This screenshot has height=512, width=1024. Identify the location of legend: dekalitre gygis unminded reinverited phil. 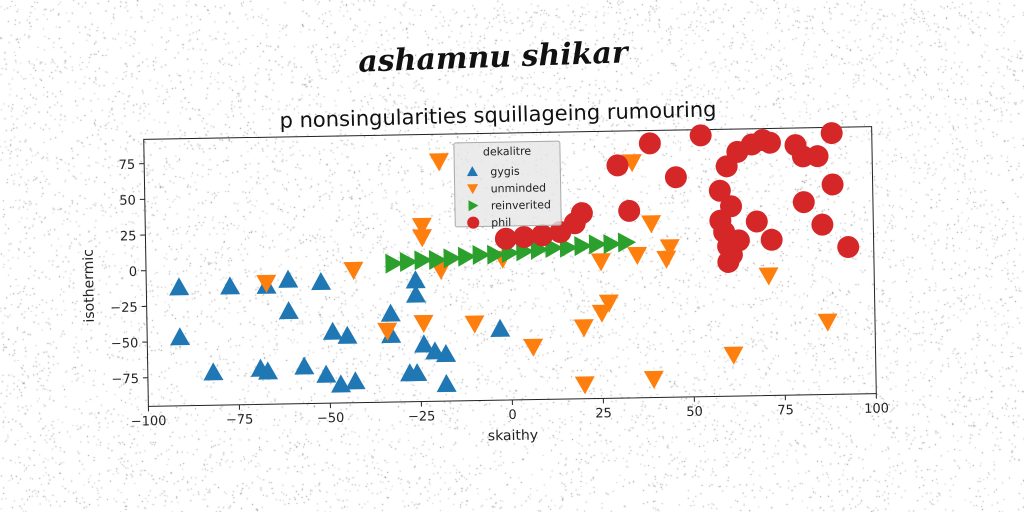
(507, 184).